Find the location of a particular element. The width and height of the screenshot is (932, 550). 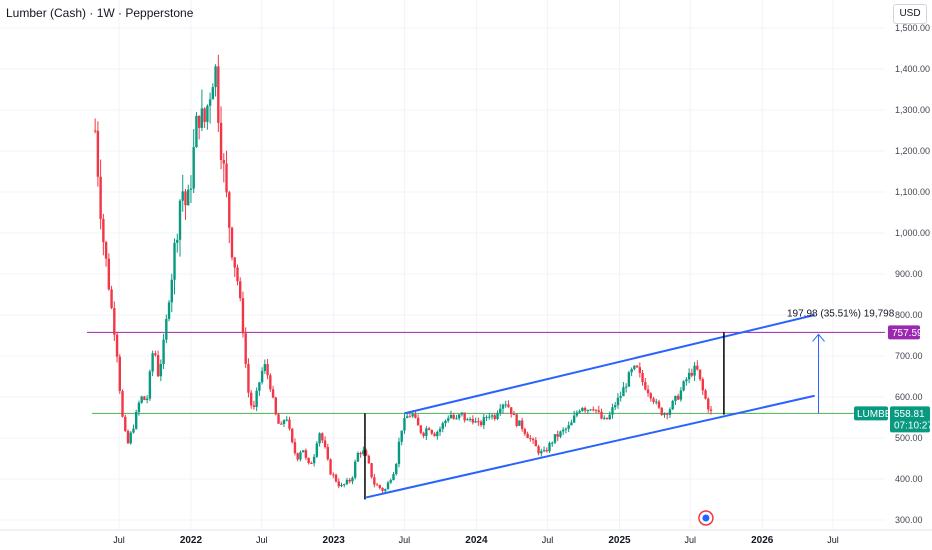

channel-upper-line is located at coordinates (609, 364).